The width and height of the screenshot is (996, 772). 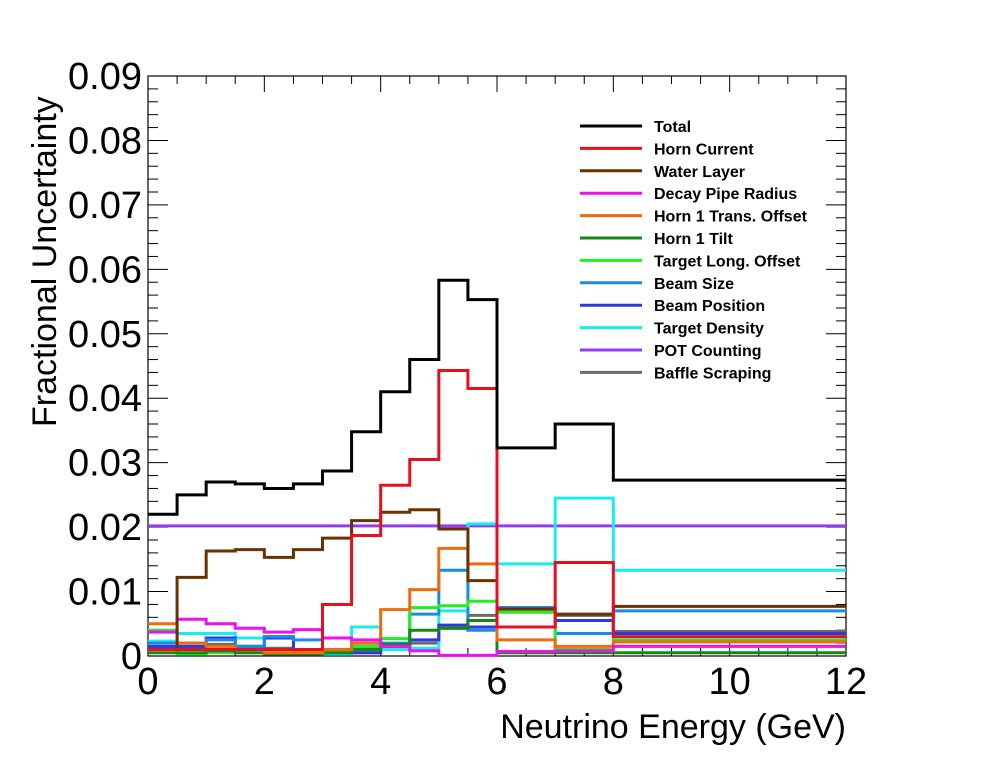 I want to click on legend-label-target-density: Target Density, so click(x=709, y=329).